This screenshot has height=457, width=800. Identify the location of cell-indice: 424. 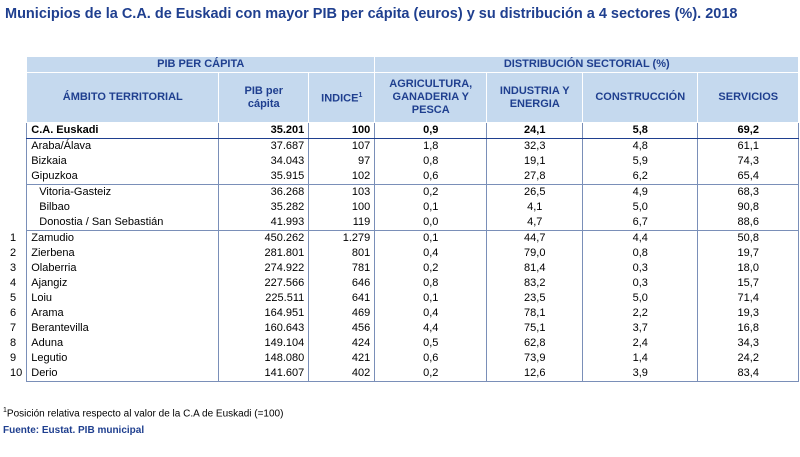
(341, 343).